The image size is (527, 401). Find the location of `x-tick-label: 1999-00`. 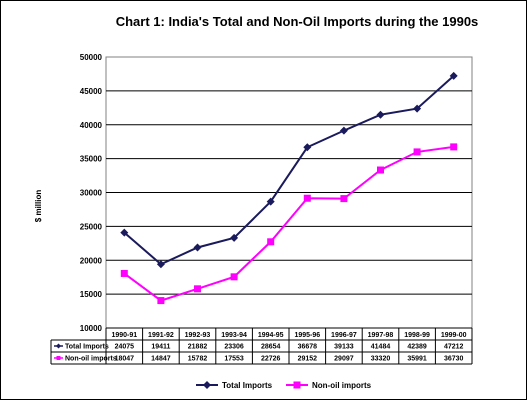

x-tick-label: 1999-00 is located at coordinates (454, 335).